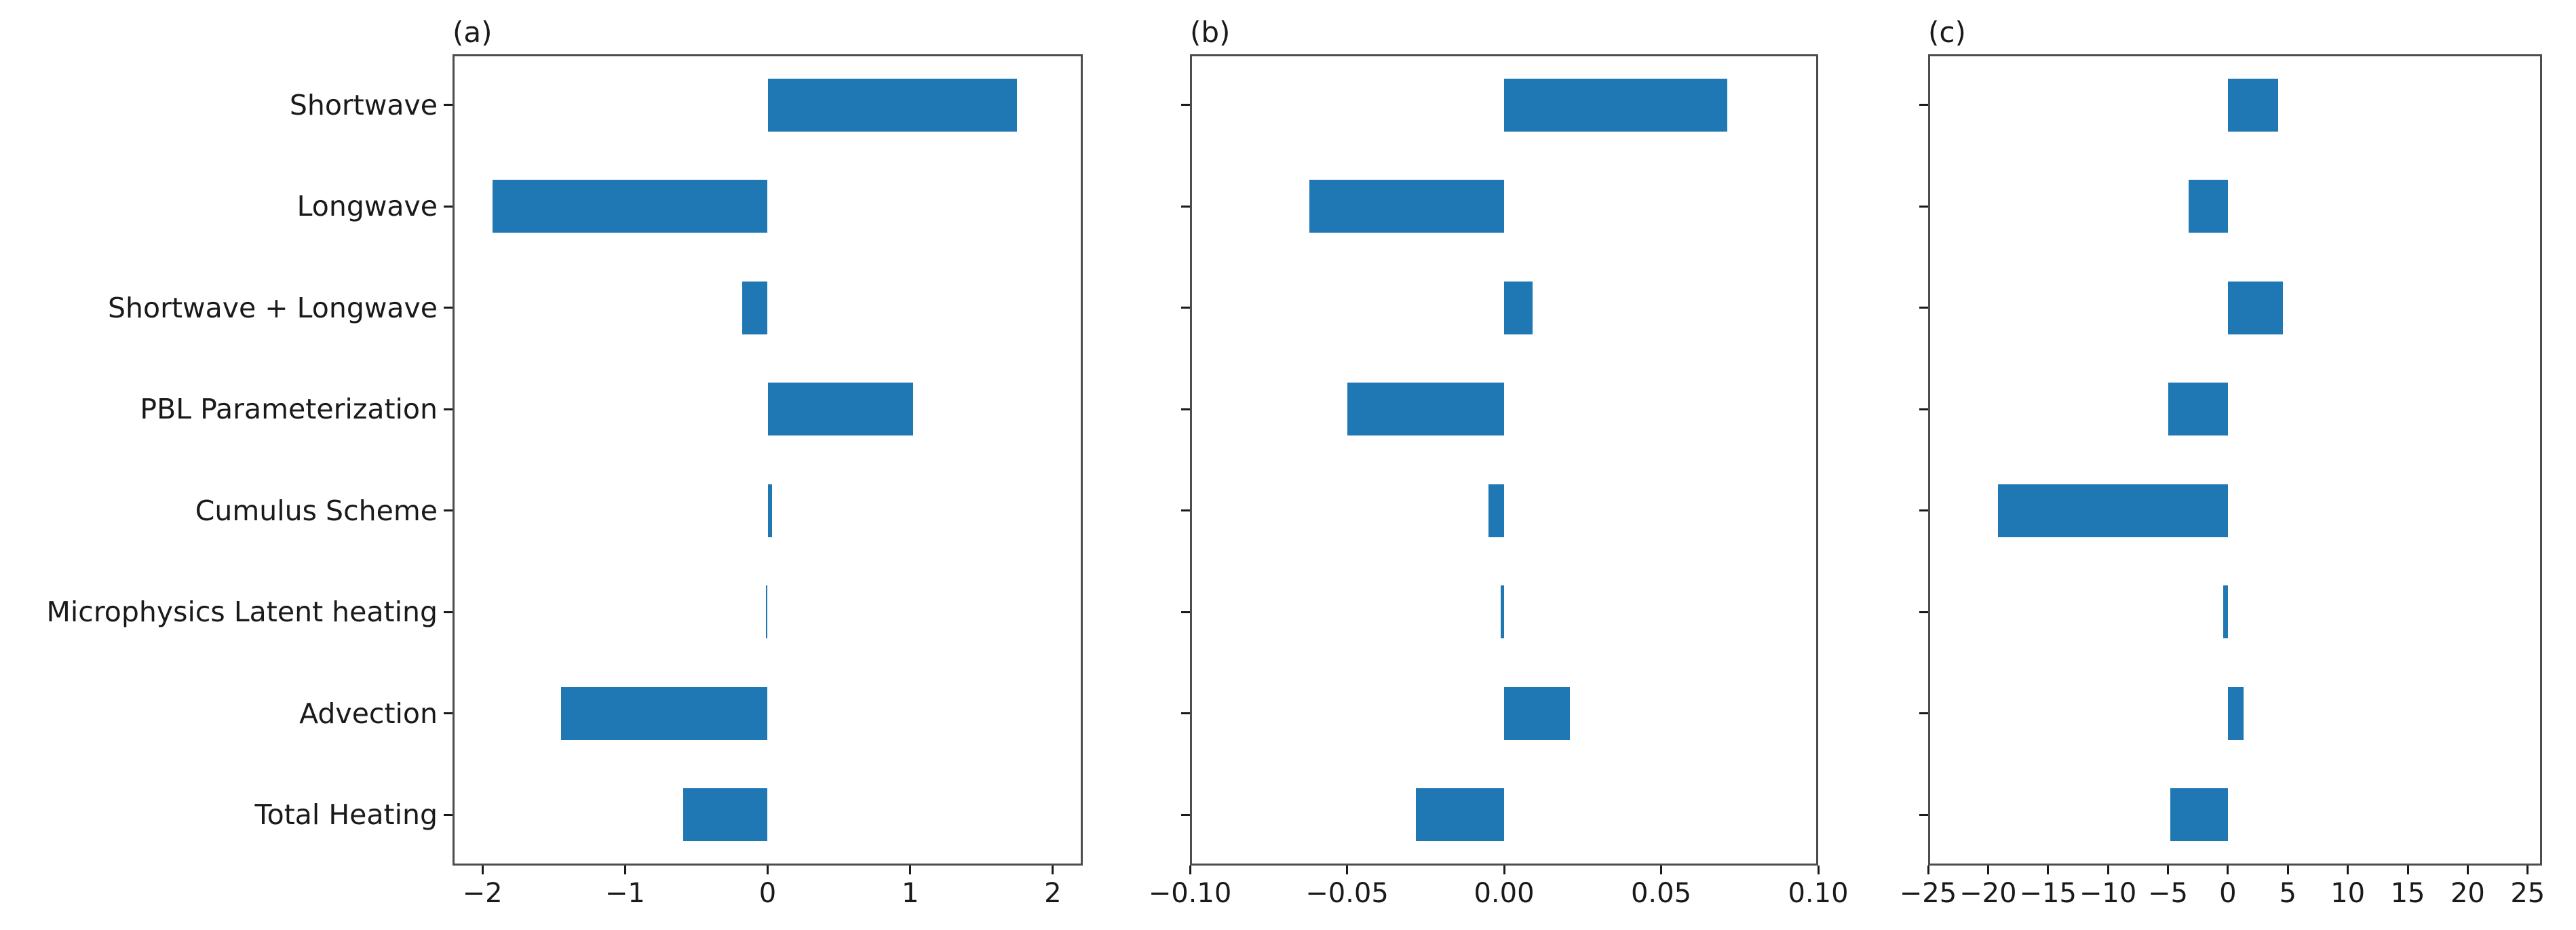 Image resolution: width=2576 pixels, height=930 pixels. I want to click on panel-title: (b), so click(1210, 32).